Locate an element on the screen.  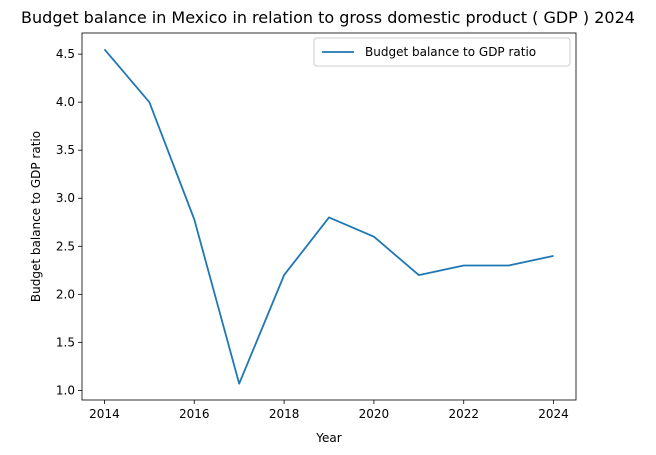
x-axis: 2014 2016 2018 2020 2022 2024 is located at coordinates (329, 410).